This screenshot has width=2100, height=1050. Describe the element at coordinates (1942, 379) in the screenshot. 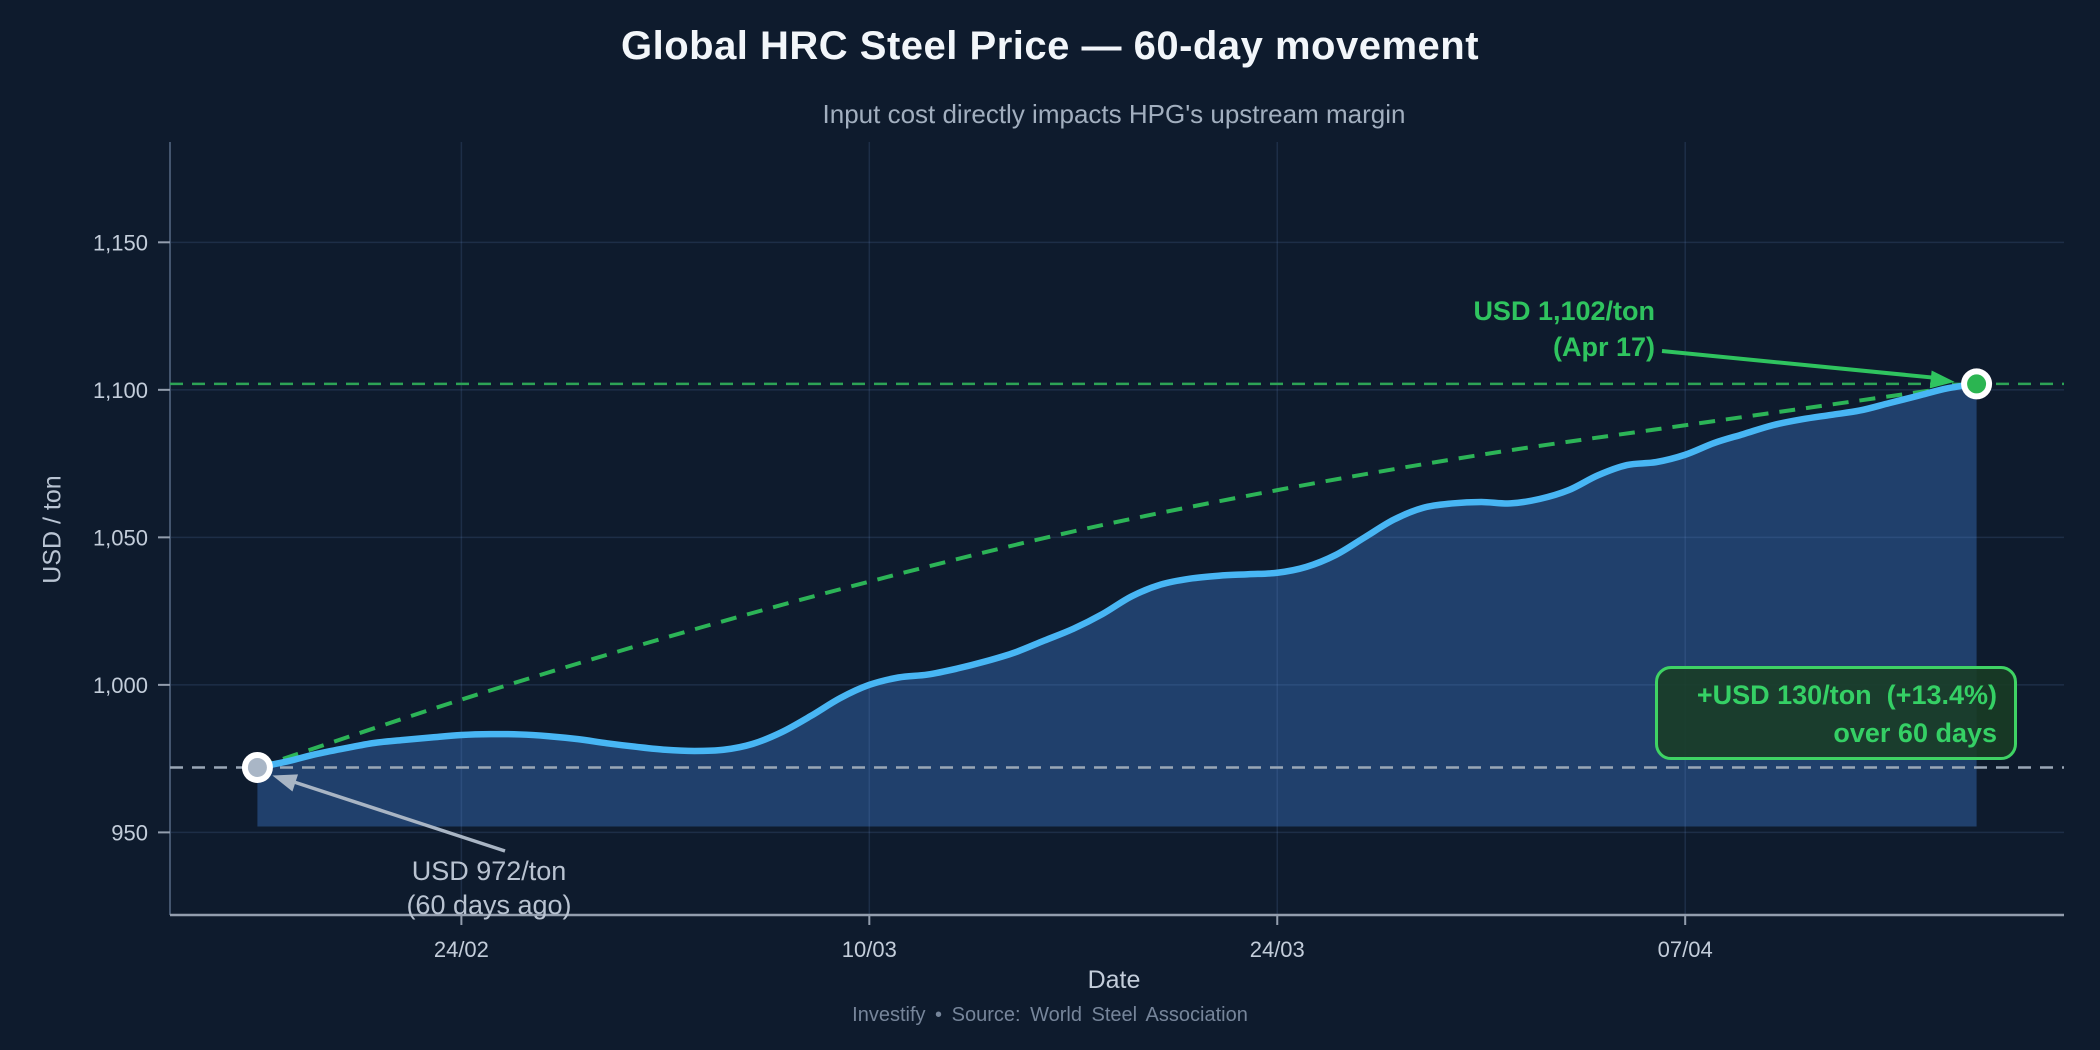

I see `end-annotation-arrow-head` at that location.